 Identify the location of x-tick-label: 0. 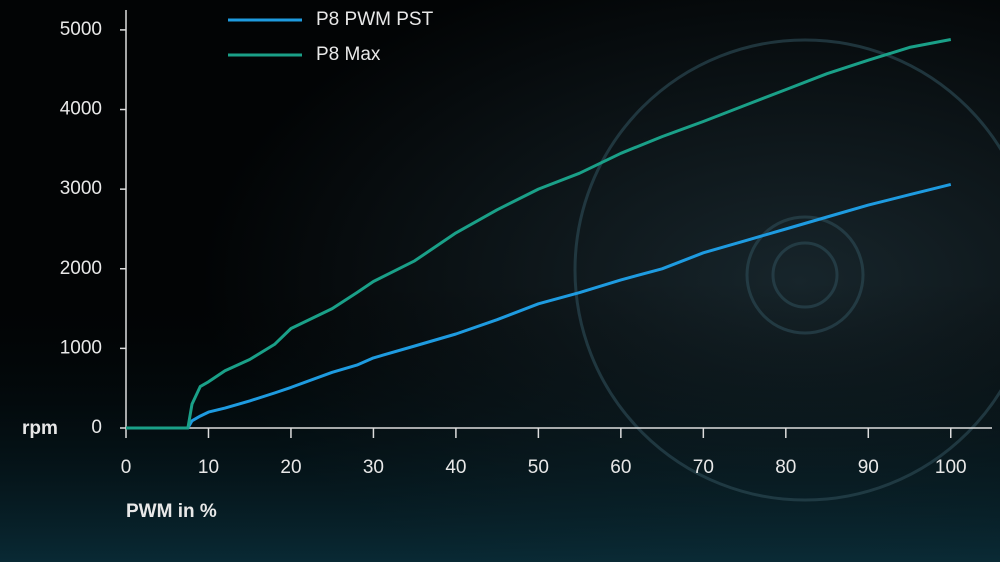
(126, 467).